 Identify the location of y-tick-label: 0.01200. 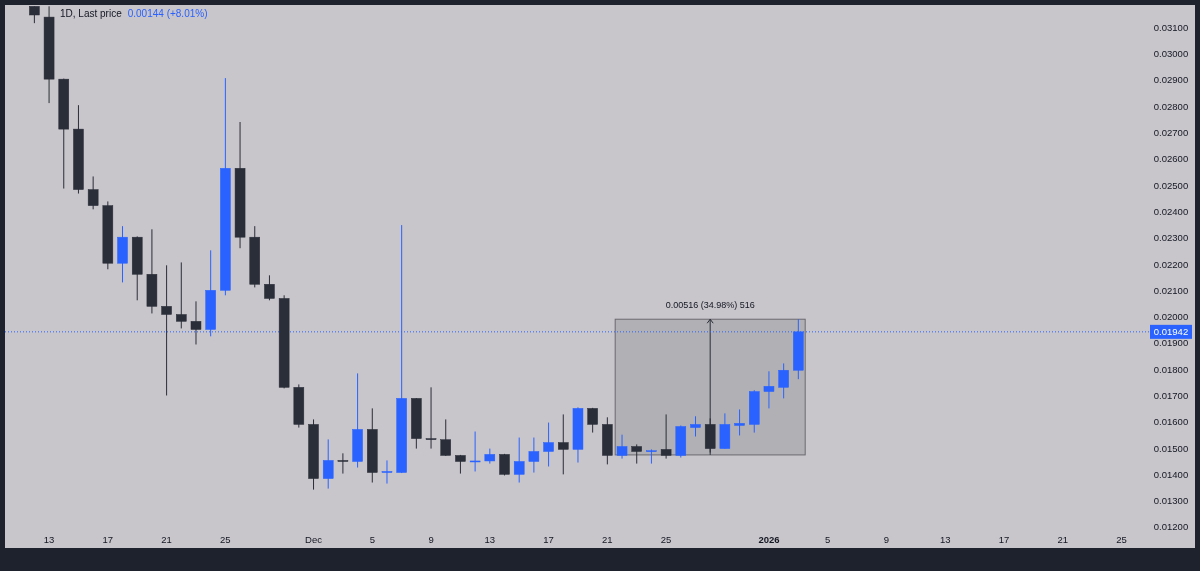
(1171, 527).